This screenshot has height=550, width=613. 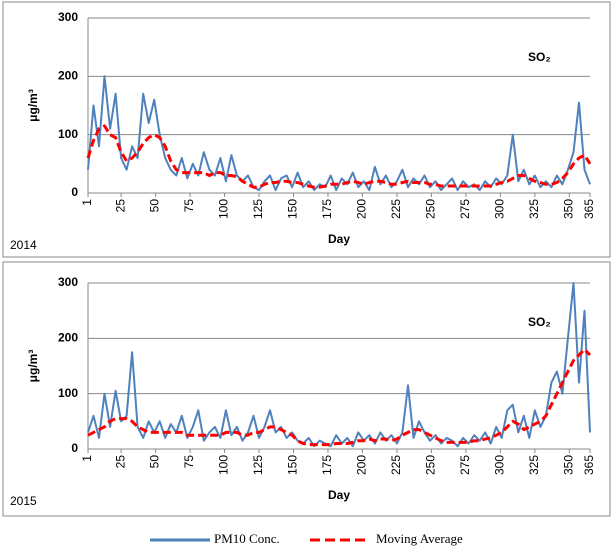 What do you see at coordinates (23, 501) in the screenshot?
I see `year-label: 2015` at bounding box center [23, 501].